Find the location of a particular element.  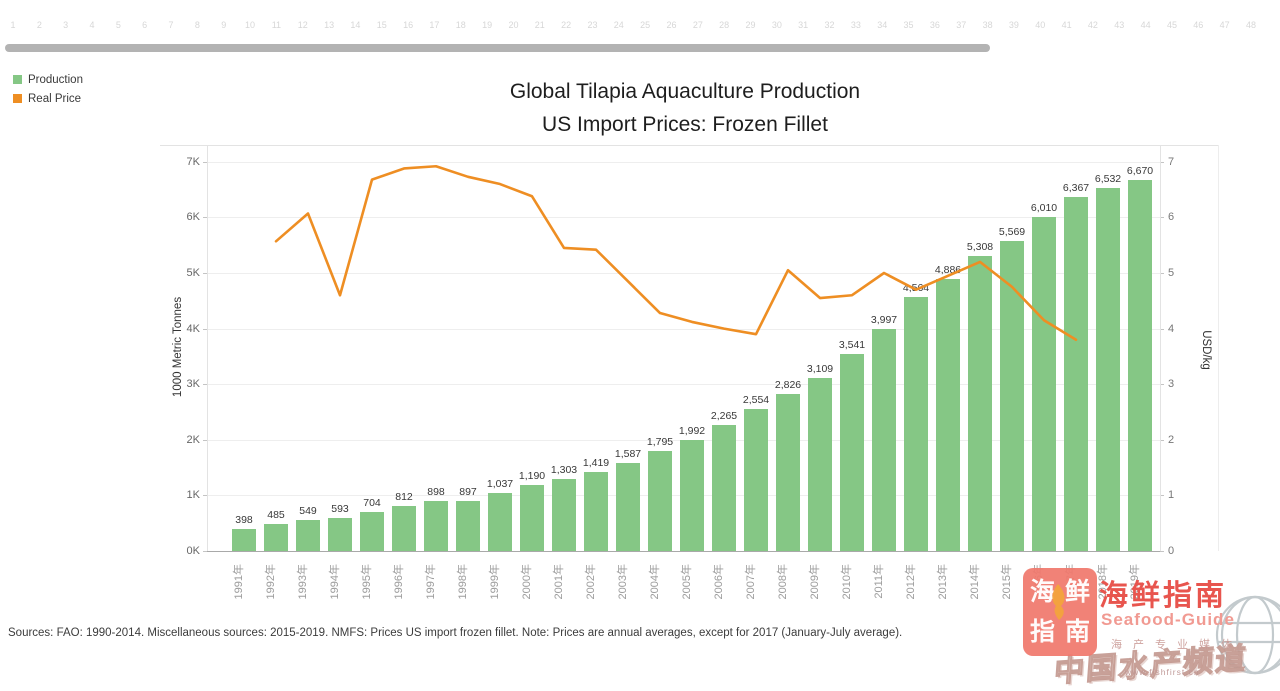

ruler-number: 34 is located at coordinates (882, 25).